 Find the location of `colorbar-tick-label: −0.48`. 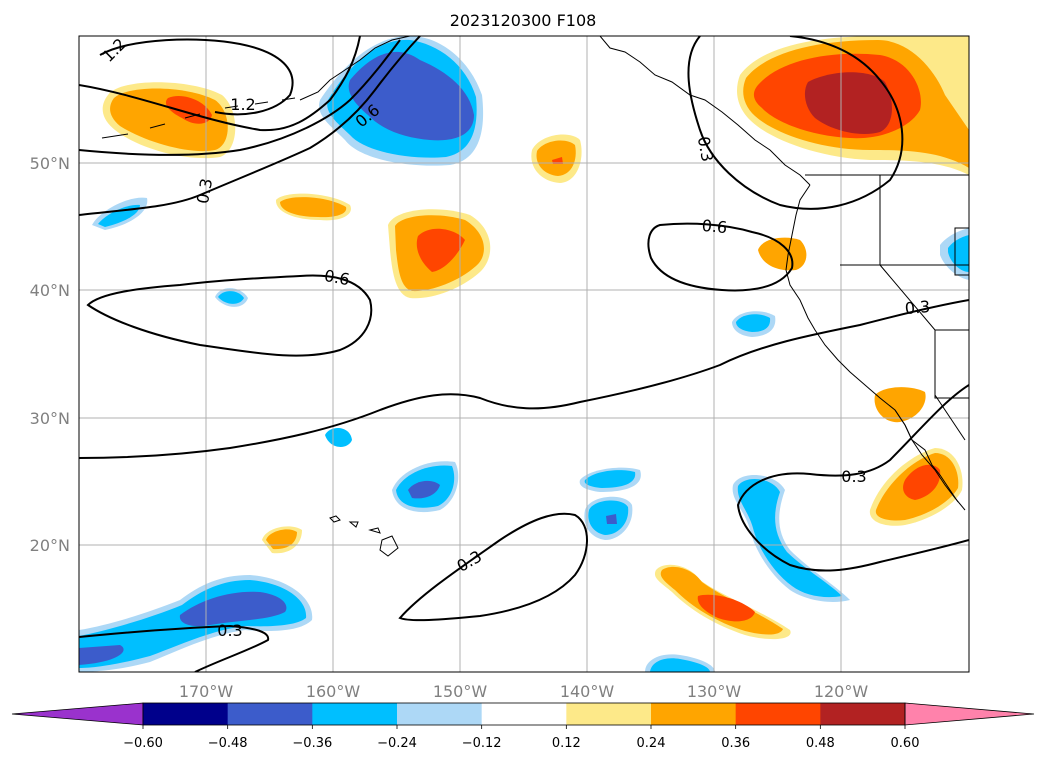

colorbar-tick-label: −0.48 is located at coordinates (228, 743).